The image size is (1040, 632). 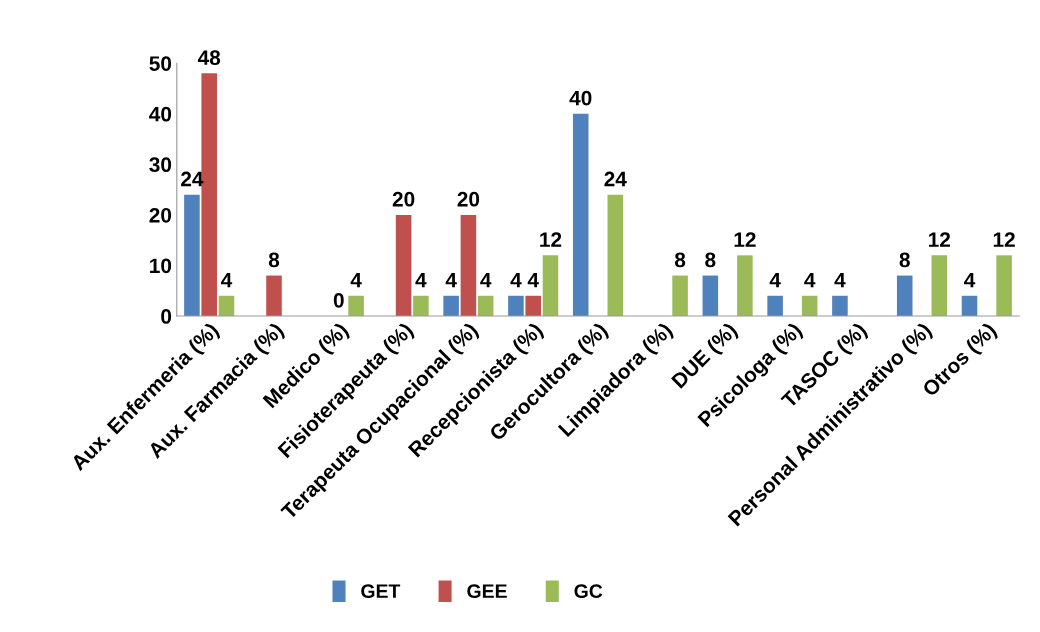 What do you see at coordinates (580, 98) in the screenshot?
I see `data-label: 40` at bounding box center [580, 98].